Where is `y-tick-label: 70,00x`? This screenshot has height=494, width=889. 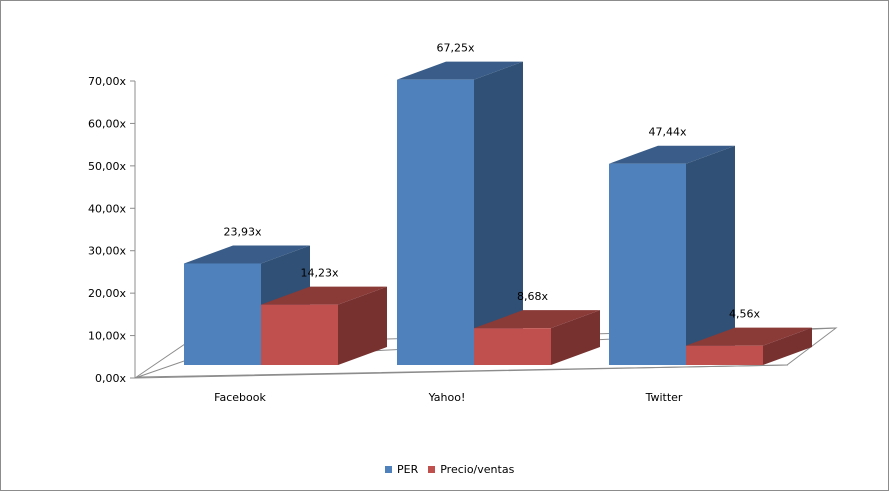
y-tick-label: 70,00x is located at coordinates (107, 81).